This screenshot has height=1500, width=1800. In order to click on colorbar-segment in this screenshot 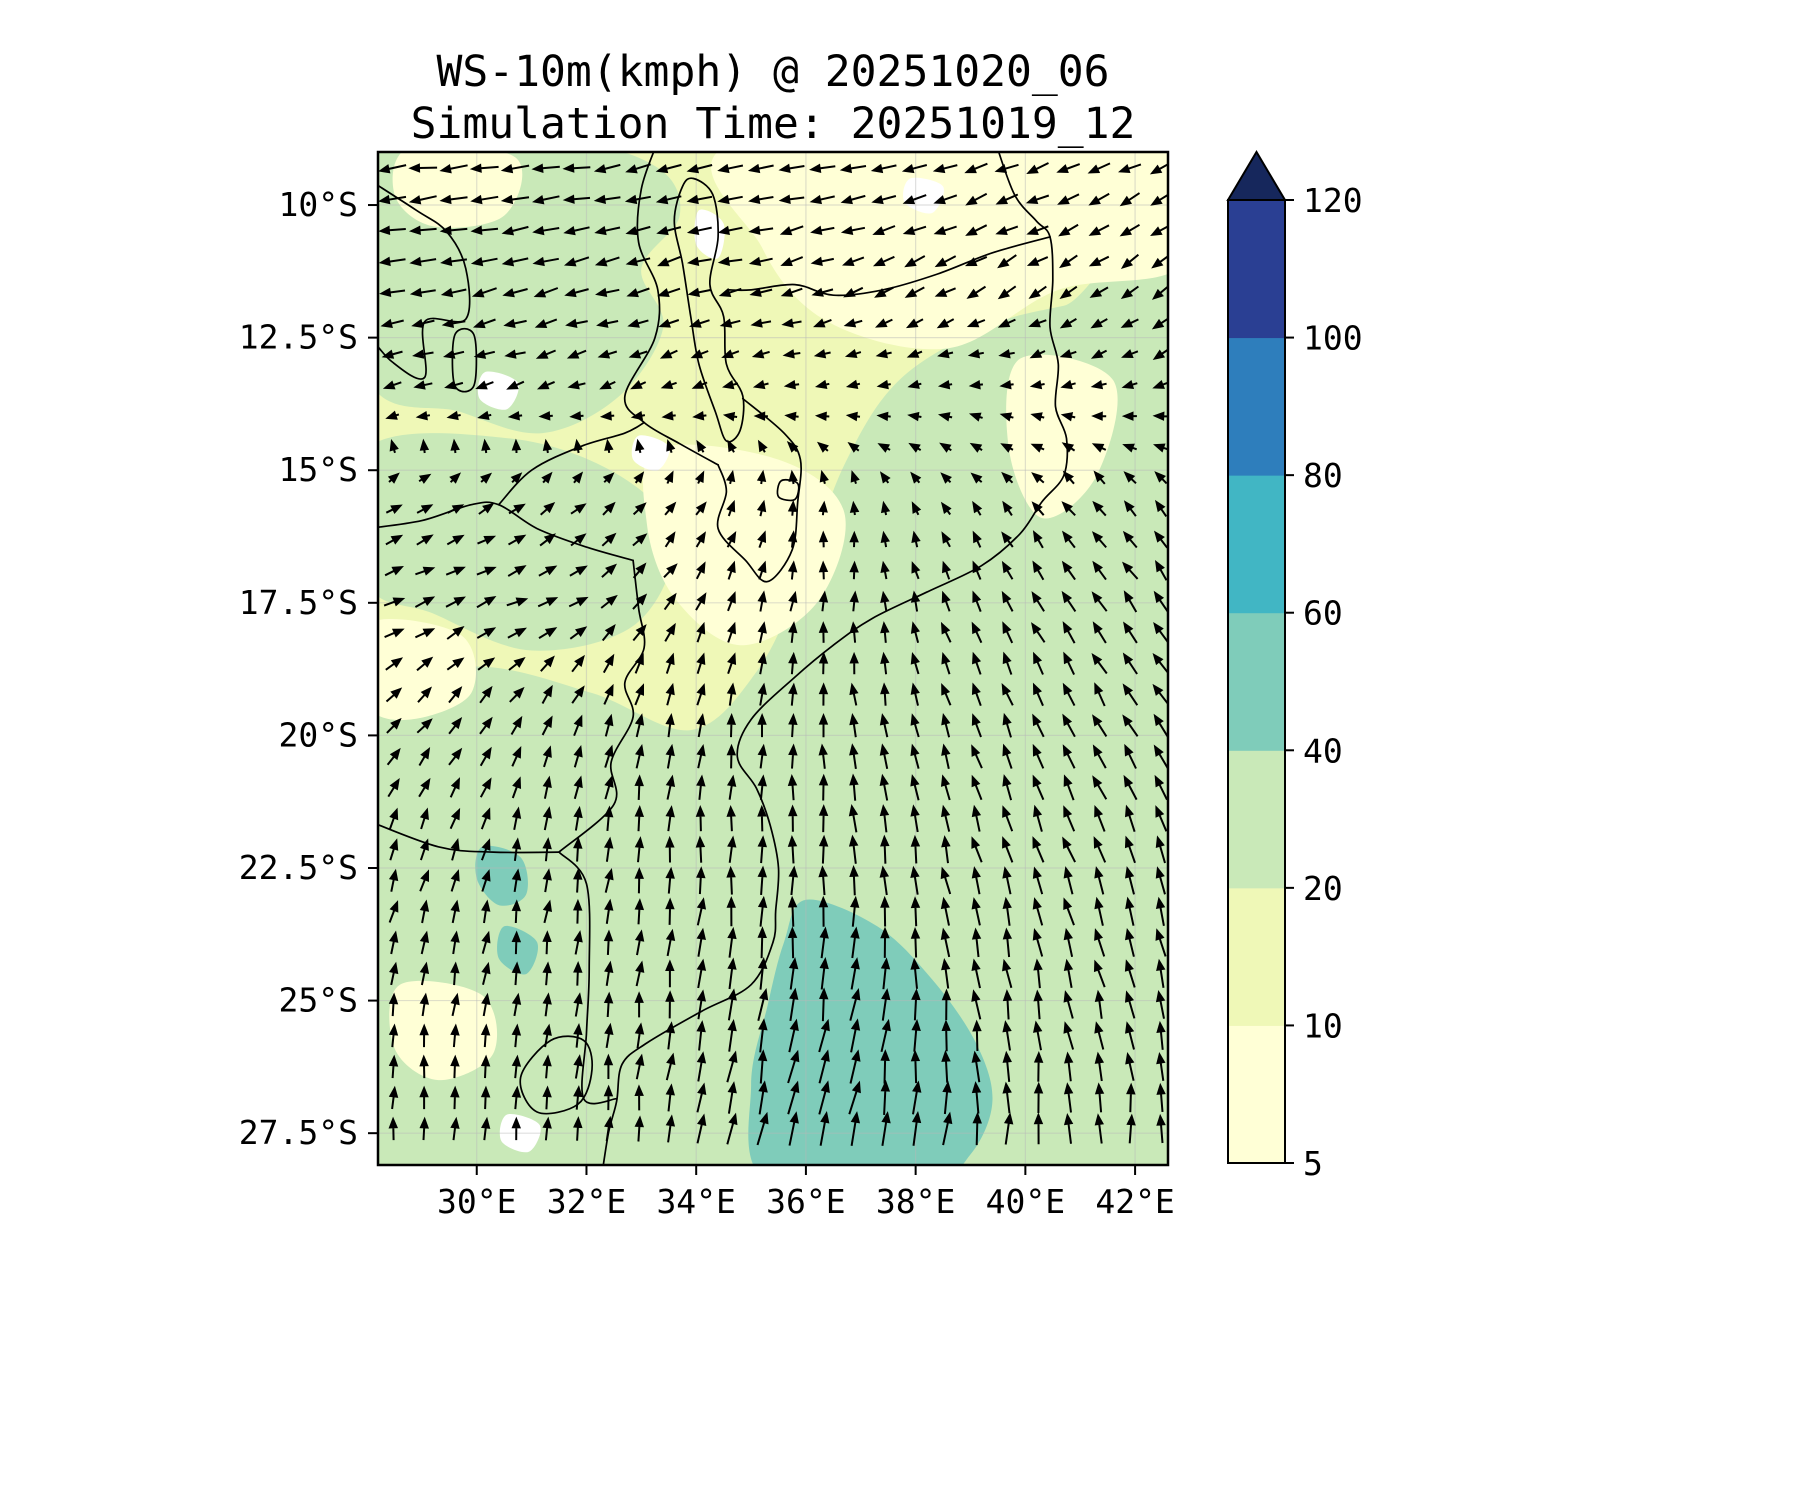, I will do `click(1256, 956)`.